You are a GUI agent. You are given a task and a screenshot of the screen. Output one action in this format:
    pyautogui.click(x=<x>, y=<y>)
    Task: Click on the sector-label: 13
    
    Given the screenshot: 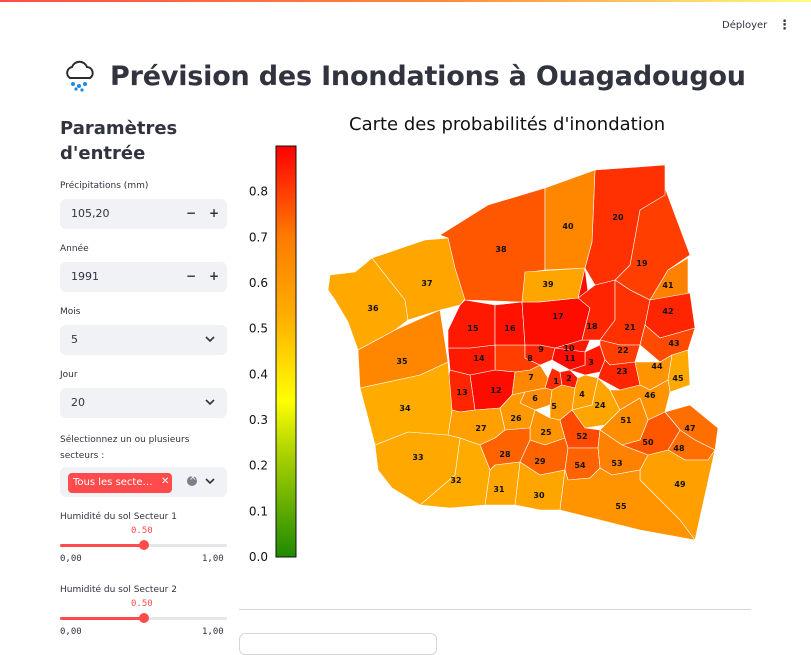 What is the action you would take?
    pyautogui.click(x=461, y=392)
    